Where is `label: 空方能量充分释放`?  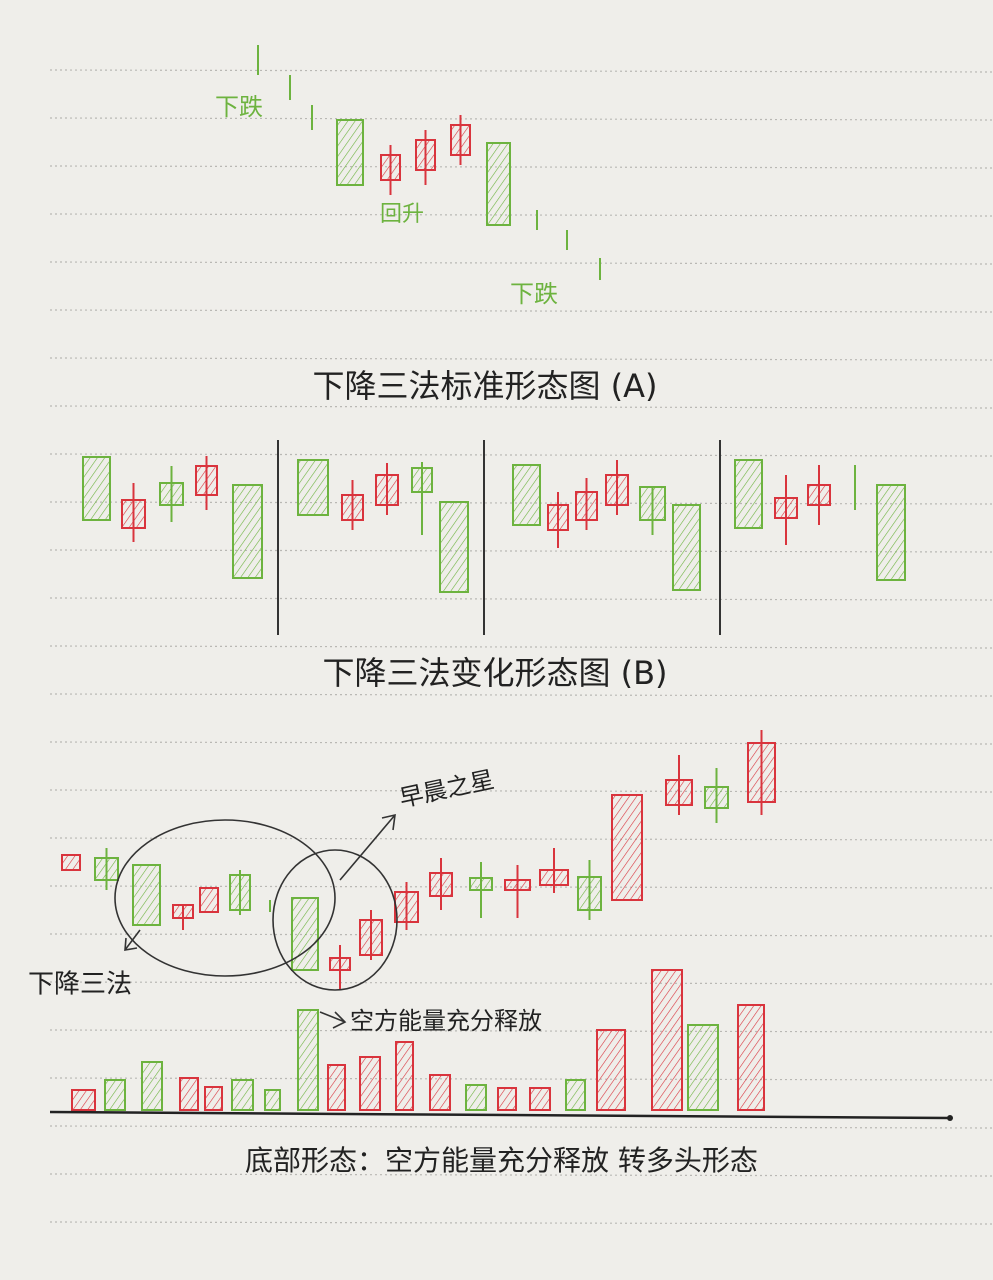 label: 空方能量充分释放 is located at coordinates (446, 1021).